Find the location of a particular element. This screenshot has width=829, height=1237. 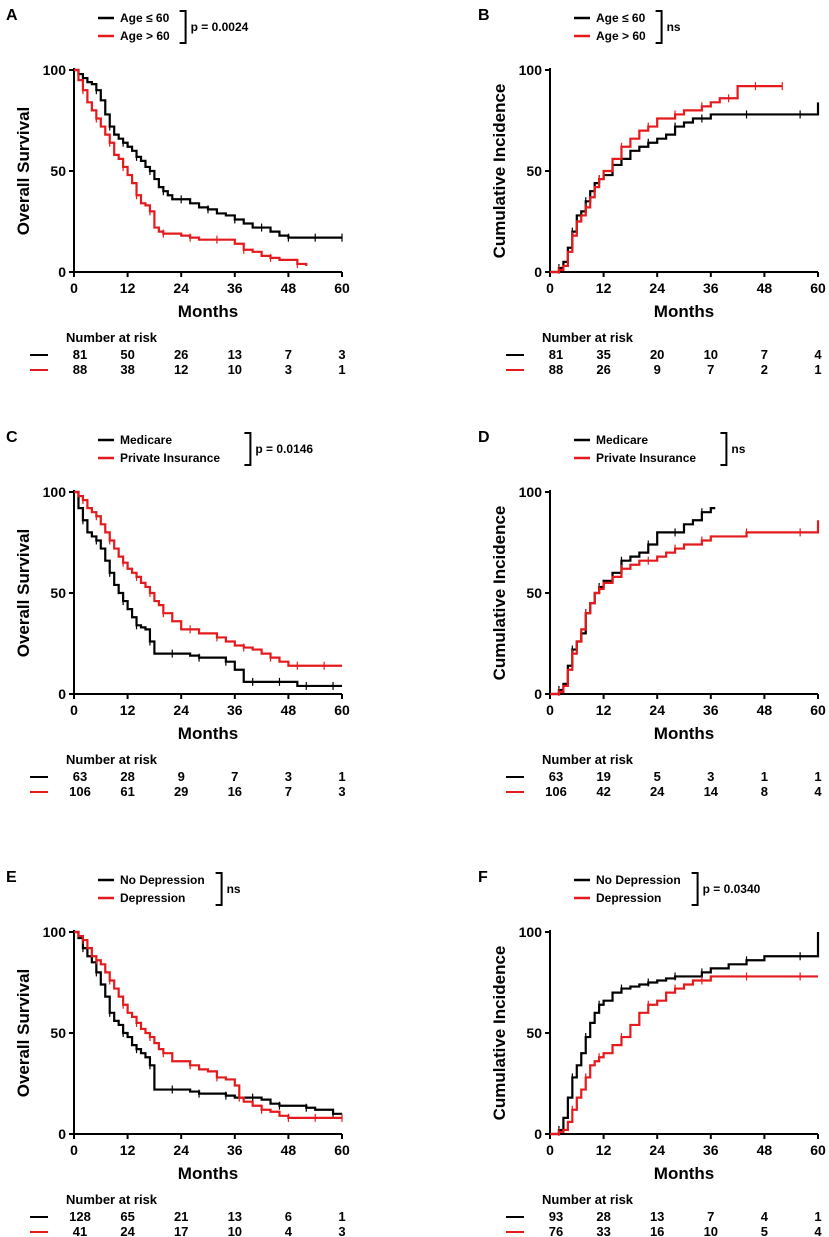

risk-value: 88 is located at coordinates (556, 369).